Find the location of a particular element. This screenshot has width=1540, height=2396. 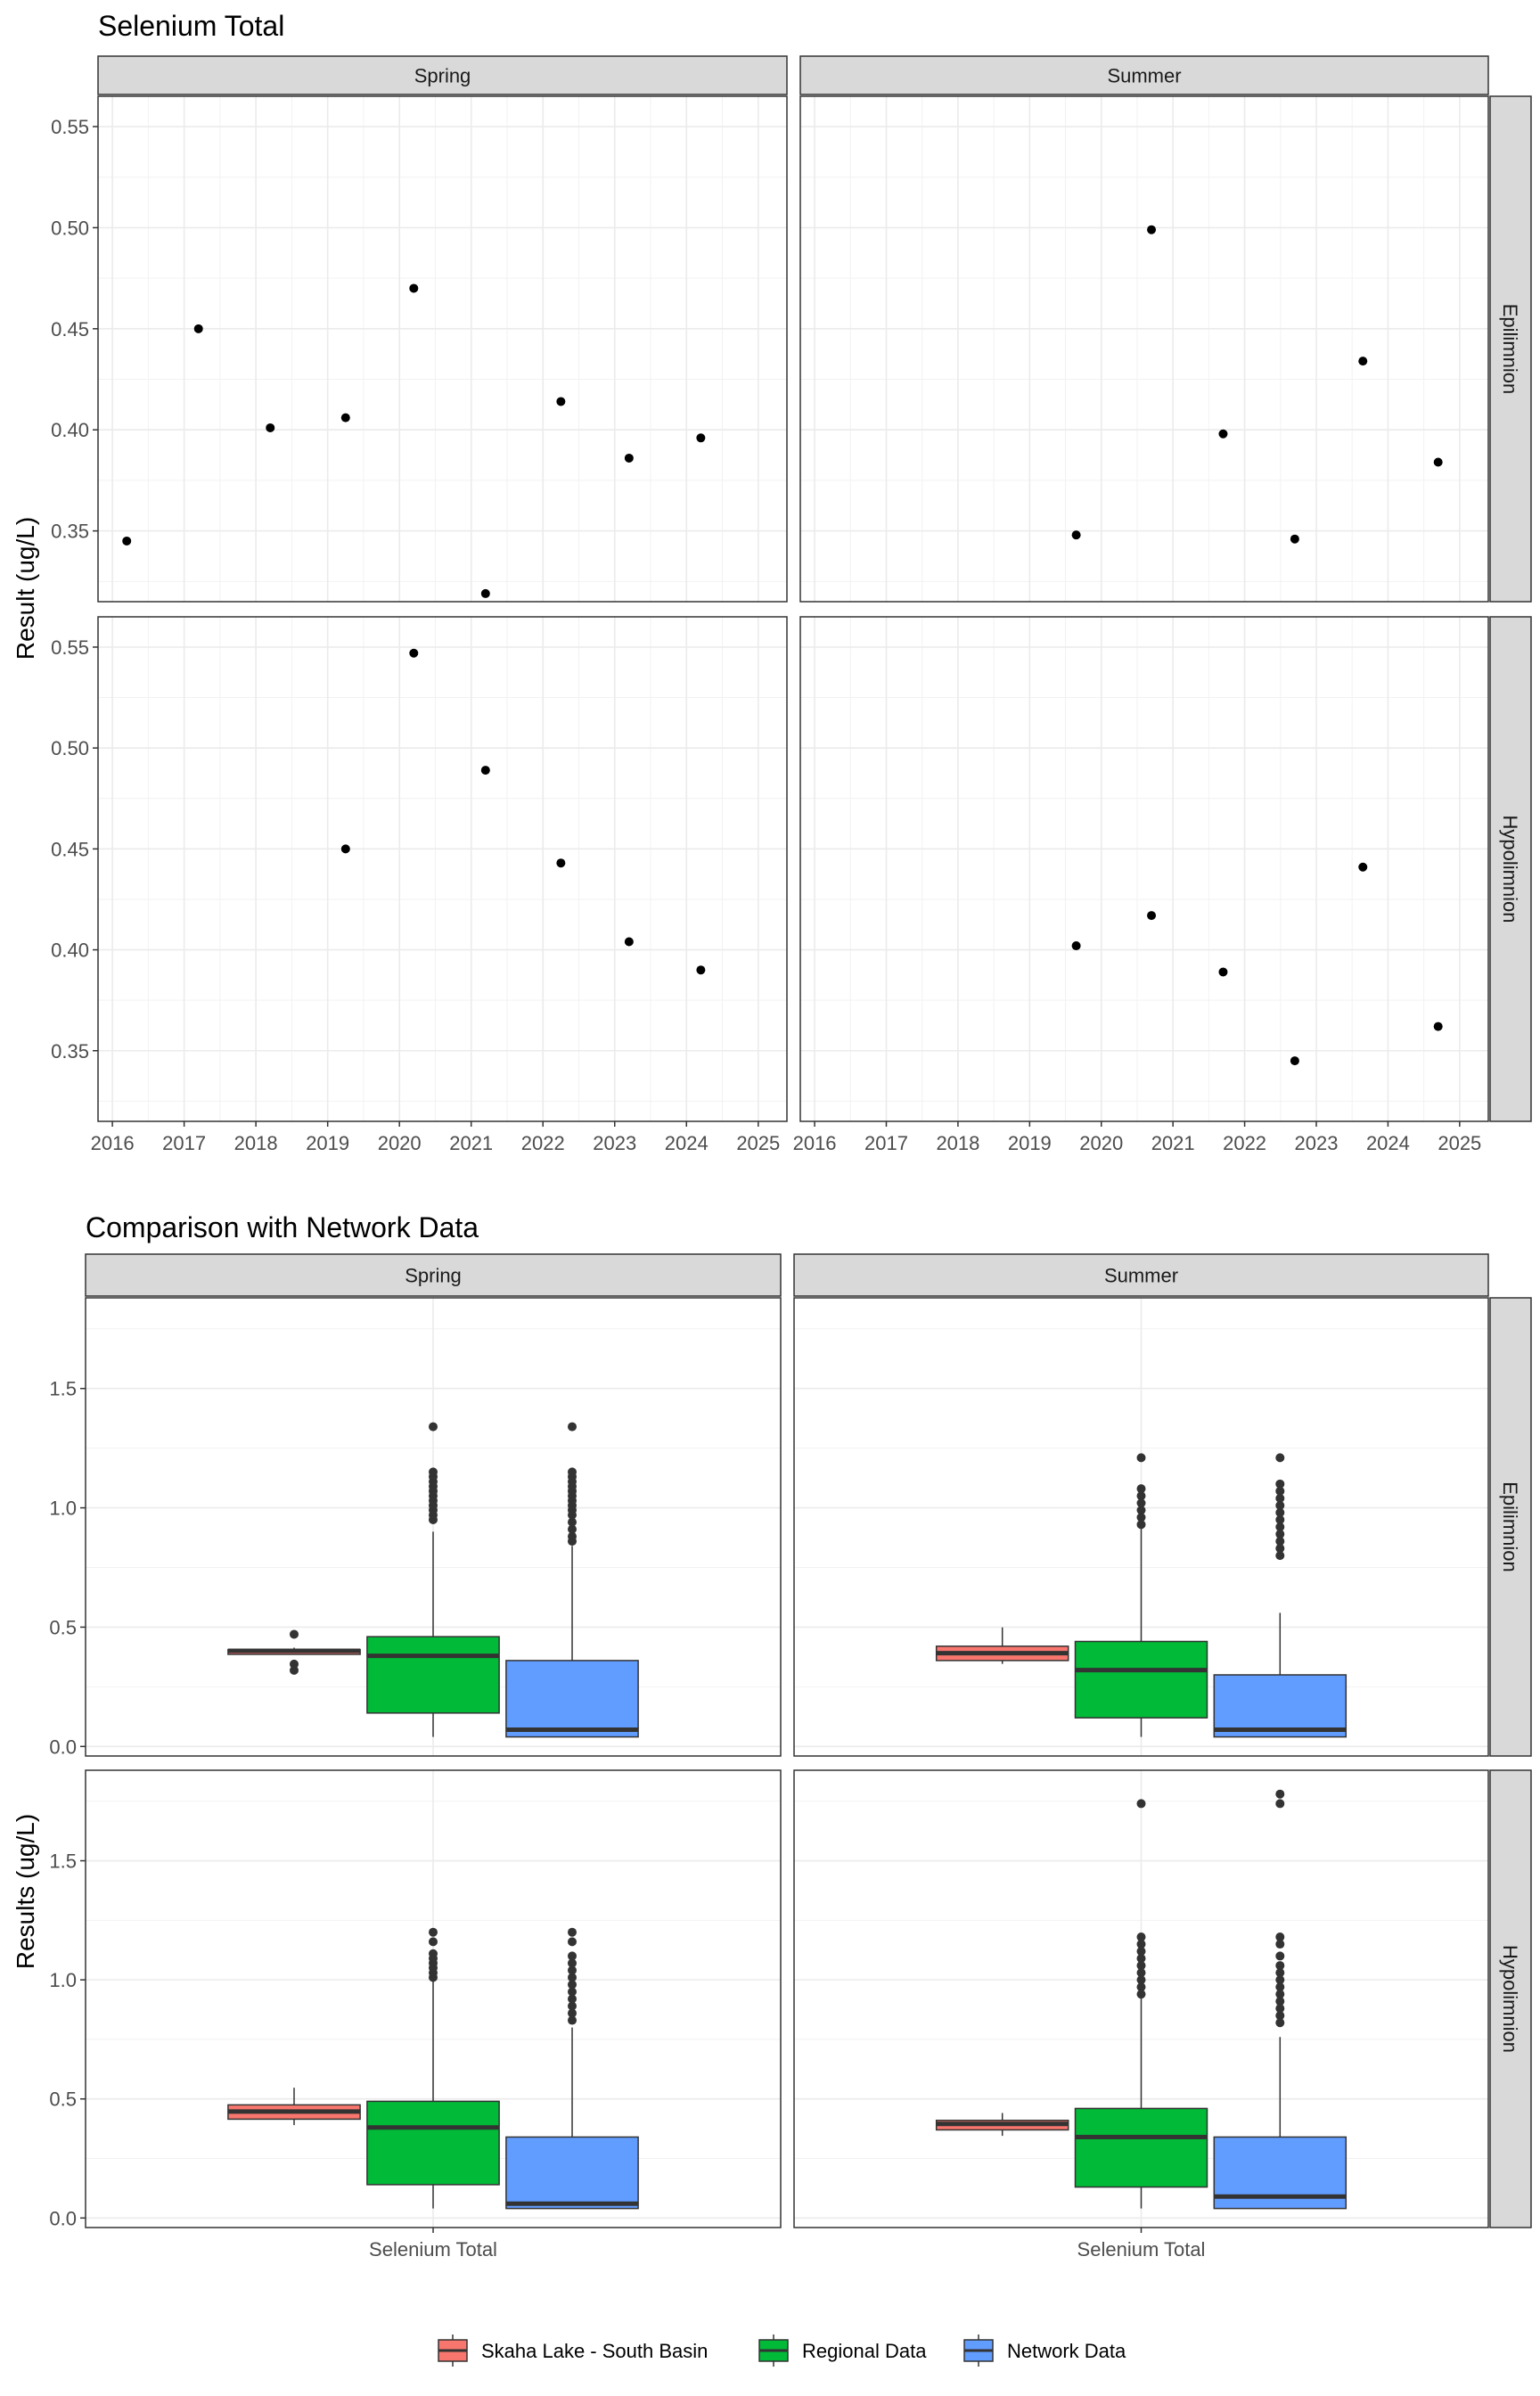

x-tick-label: 2019 is located at coordinates (1030, 1143).